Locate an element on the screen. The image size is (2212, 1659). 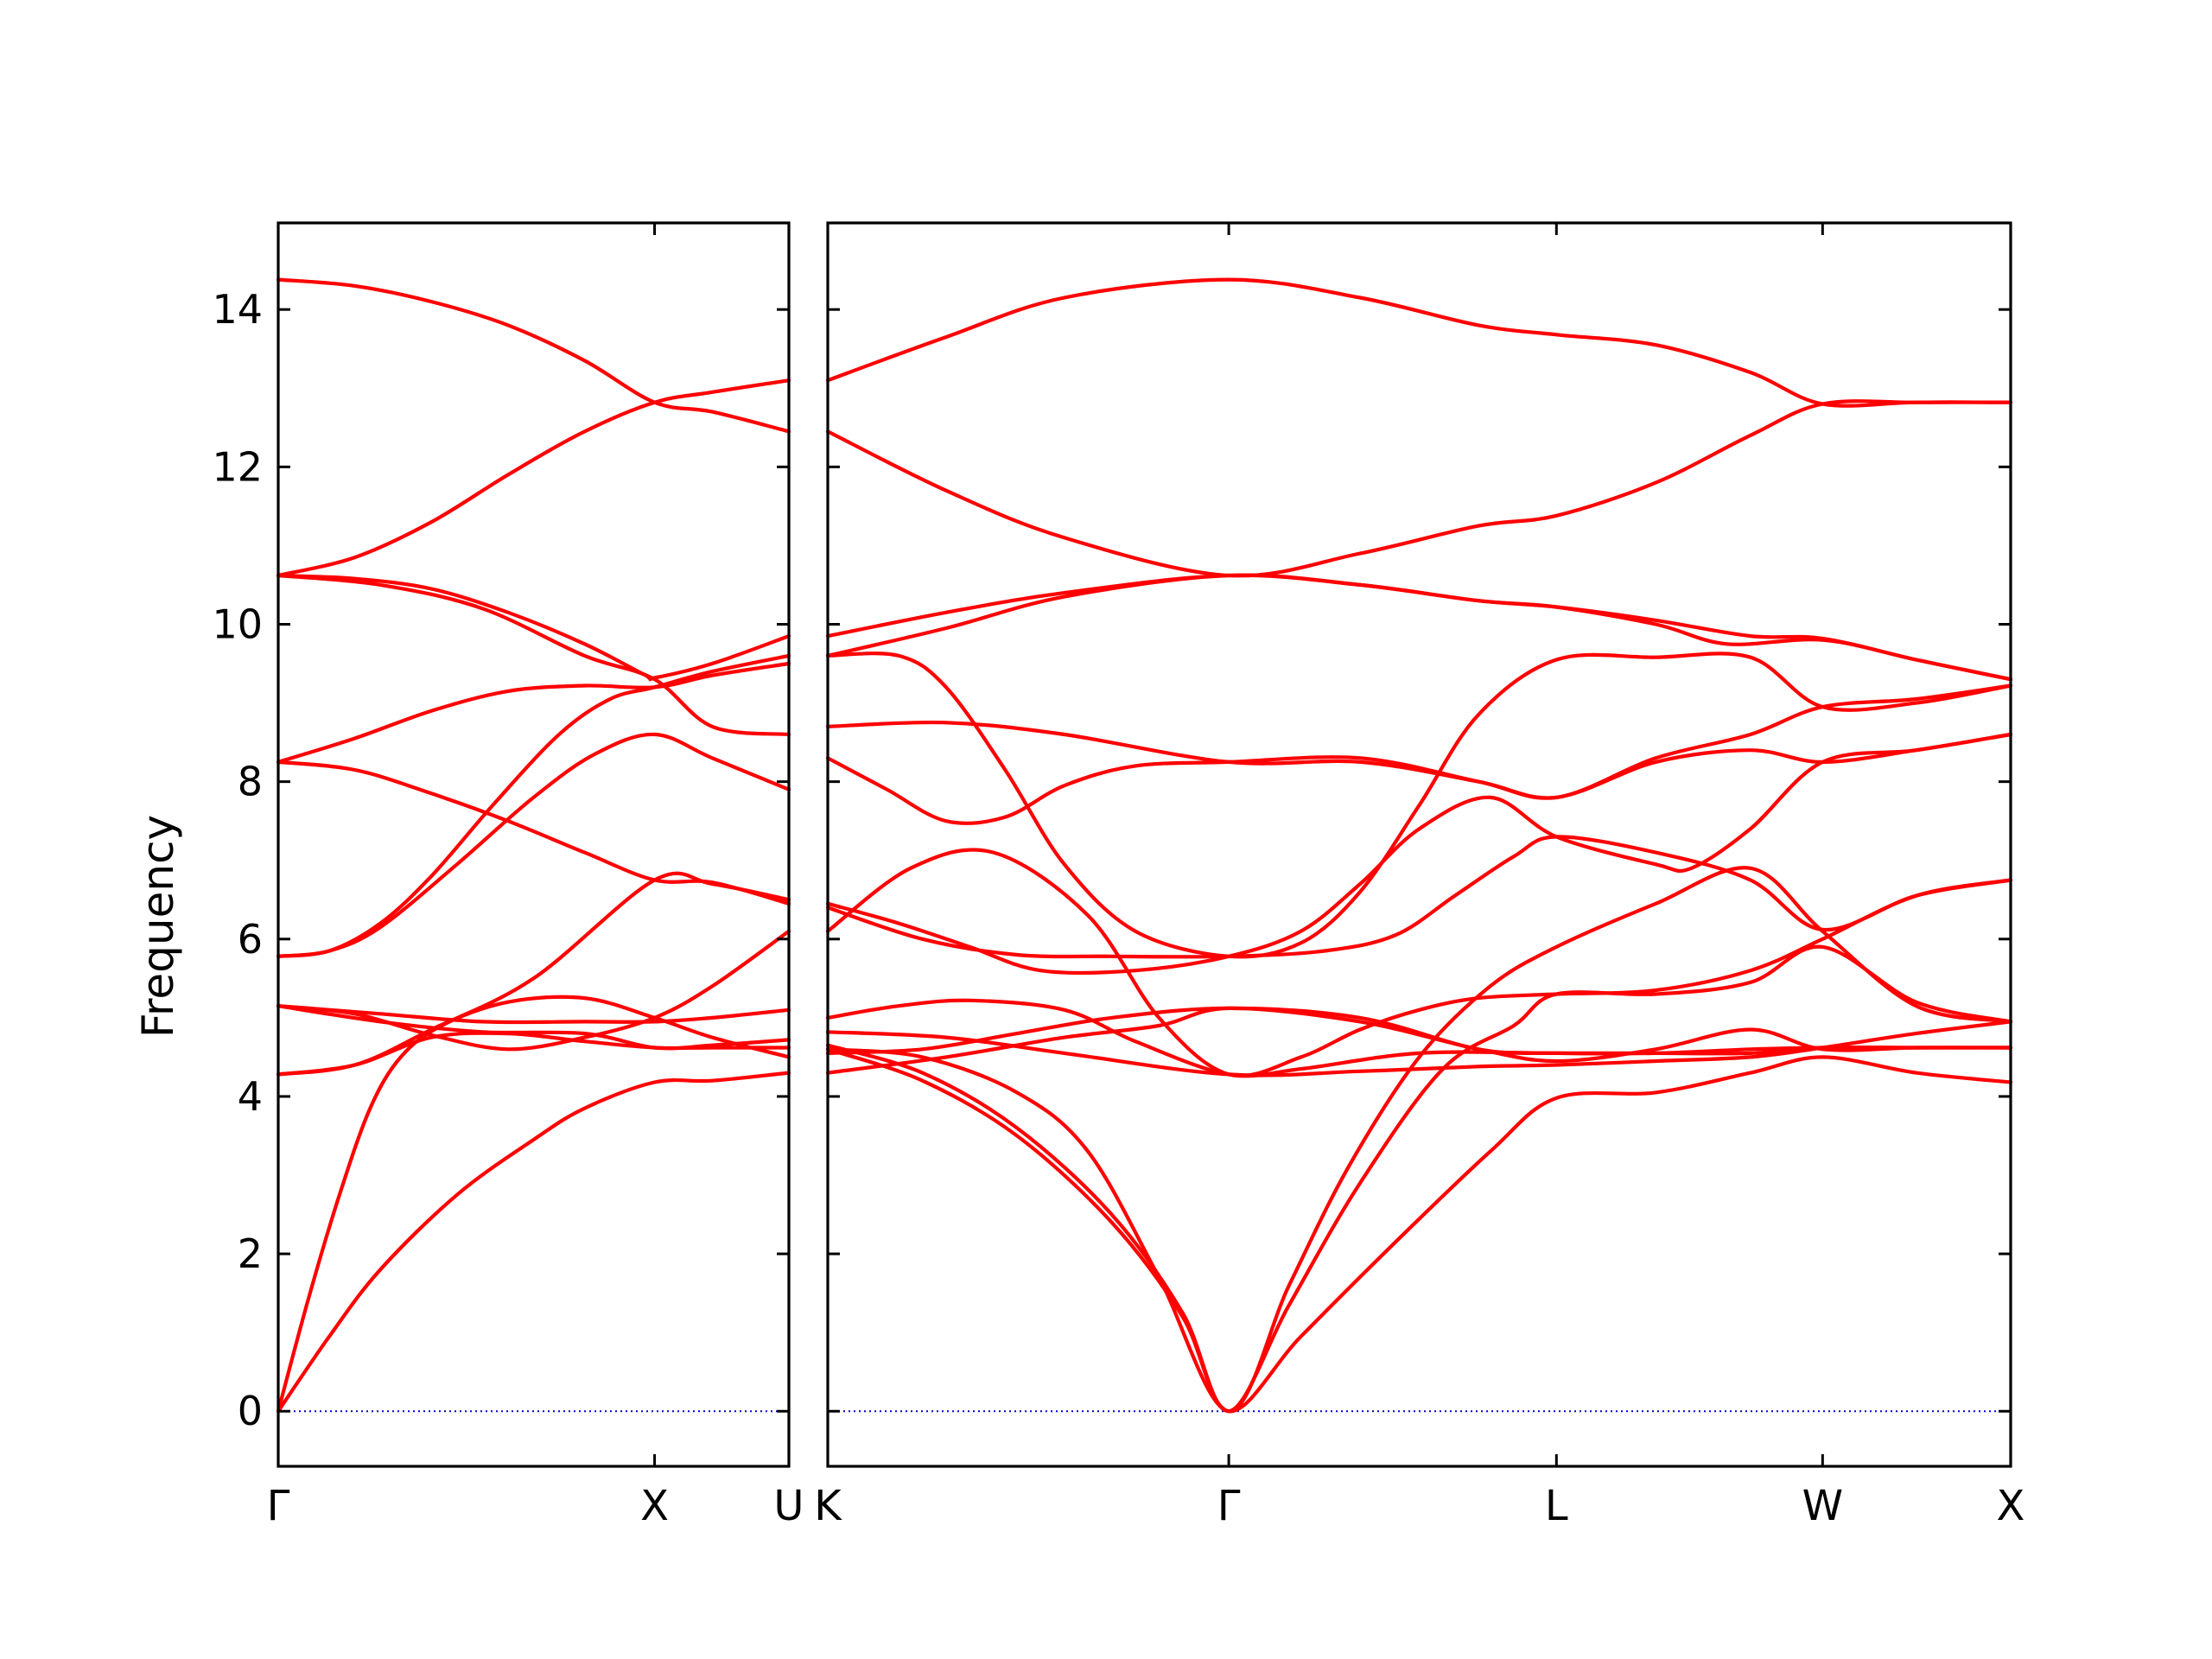
x-tick-label-L: L is located at coordinates (1556, 1506).